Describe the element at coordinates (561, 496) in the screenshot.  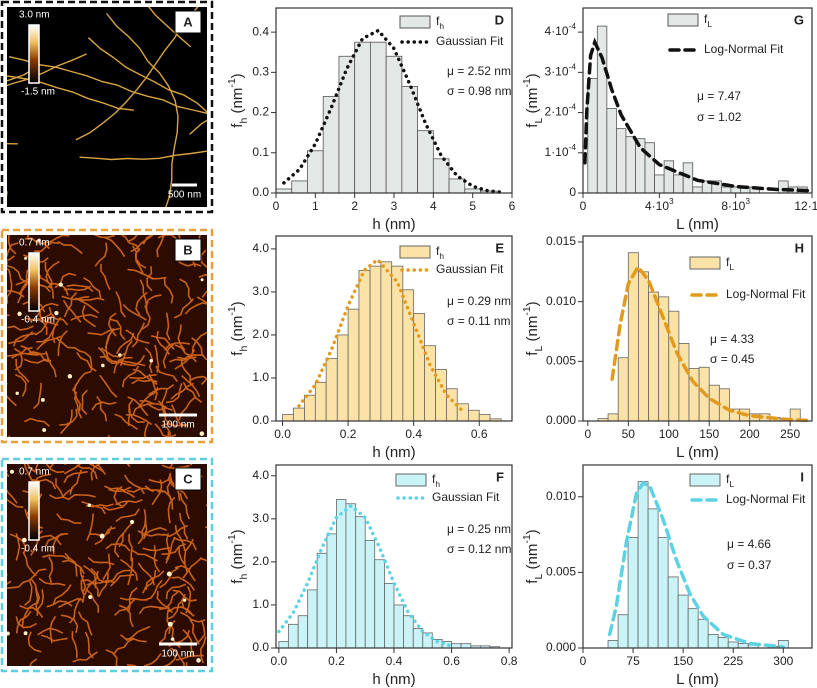
I see `y-tick-label: 0.010` at that location.